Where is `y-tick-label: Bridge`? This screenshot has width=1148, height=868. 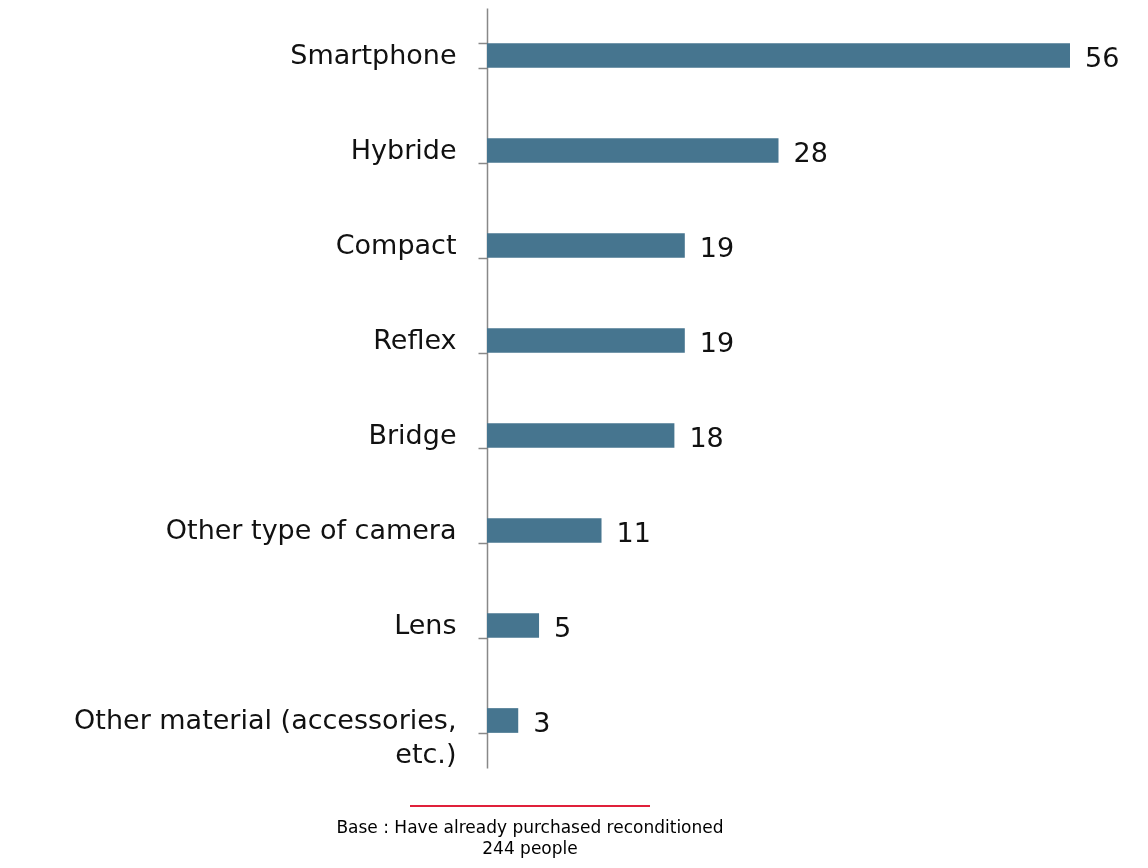 y-tick-label: Bridge is located at coordinates (412, 434).